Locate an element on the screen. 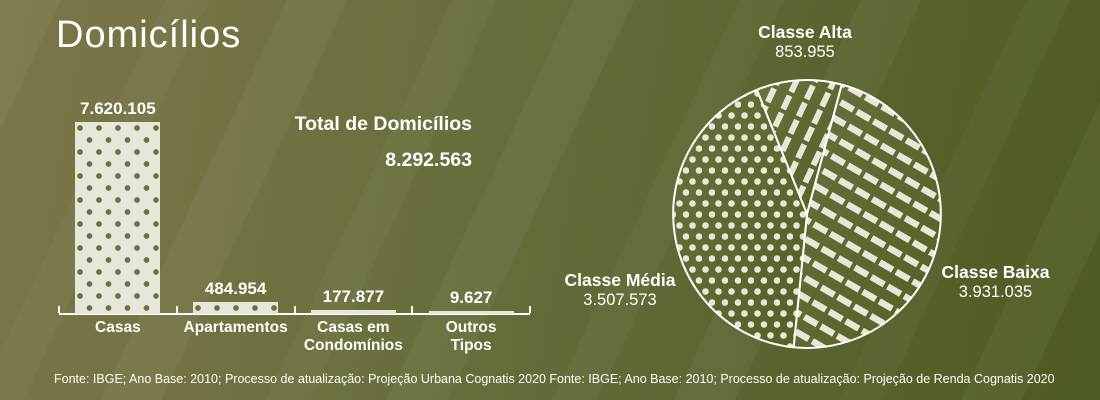  bar-outros-tipos is located at coordinates (471, 312).